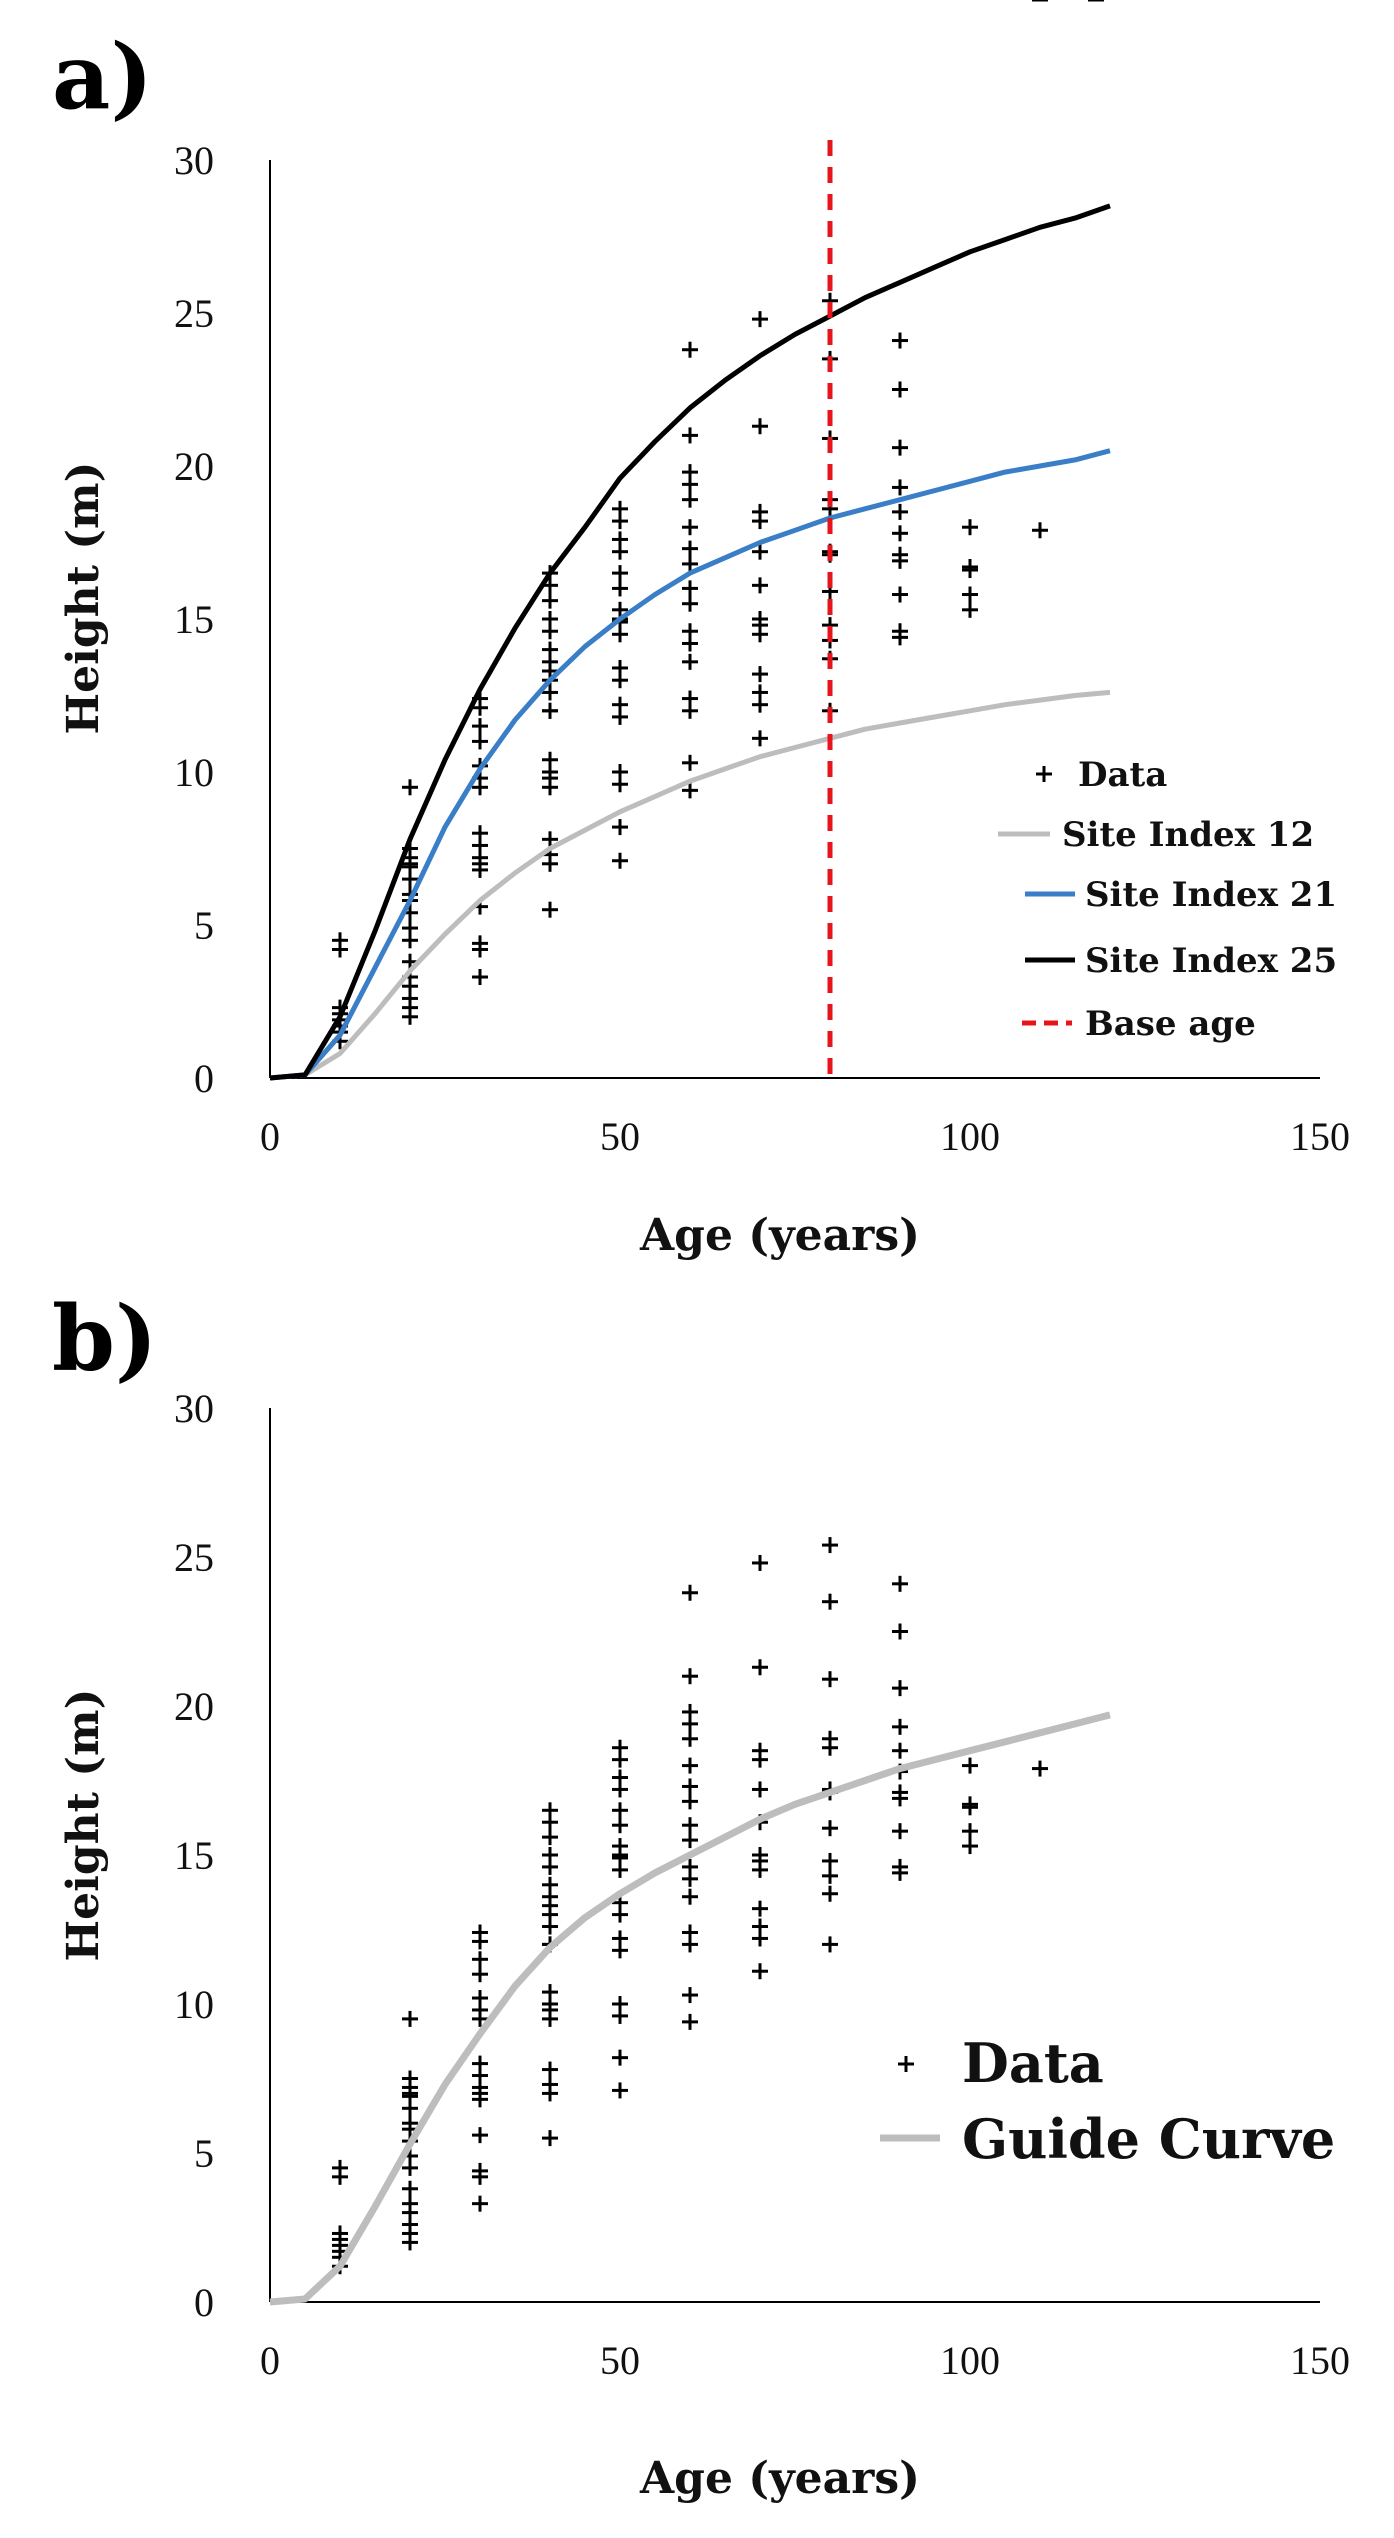  Describe the element at coordinates (1122, 775) in the screenshot. I see `legend-data-label: Data` at that location.